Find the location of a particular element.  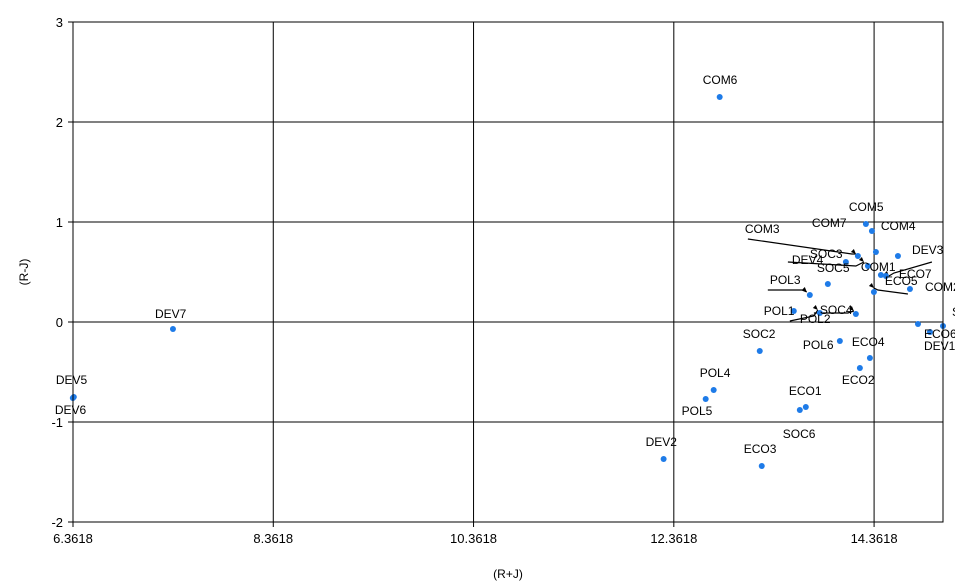

point-label: SOC4 is located at coordinates (836, 310).